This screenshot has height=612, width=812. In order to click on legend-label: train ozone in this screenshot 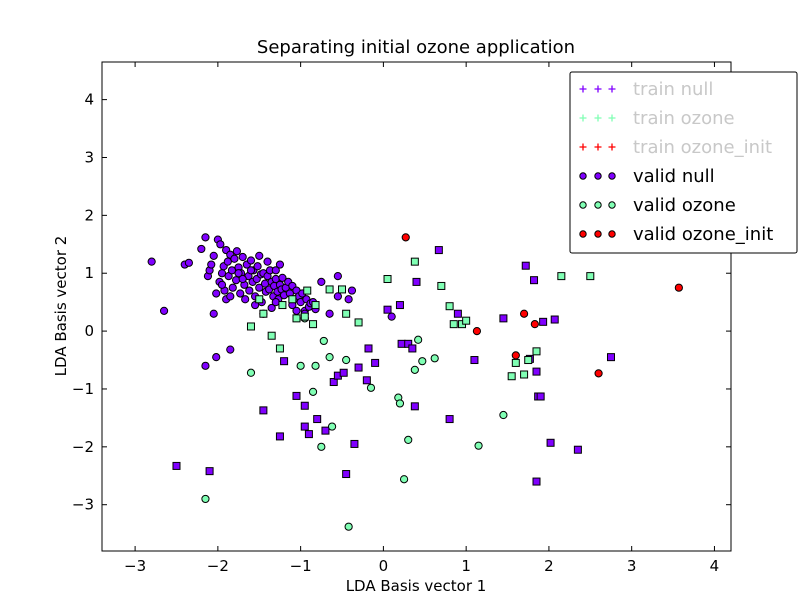, I will do `click(684, 118)`.